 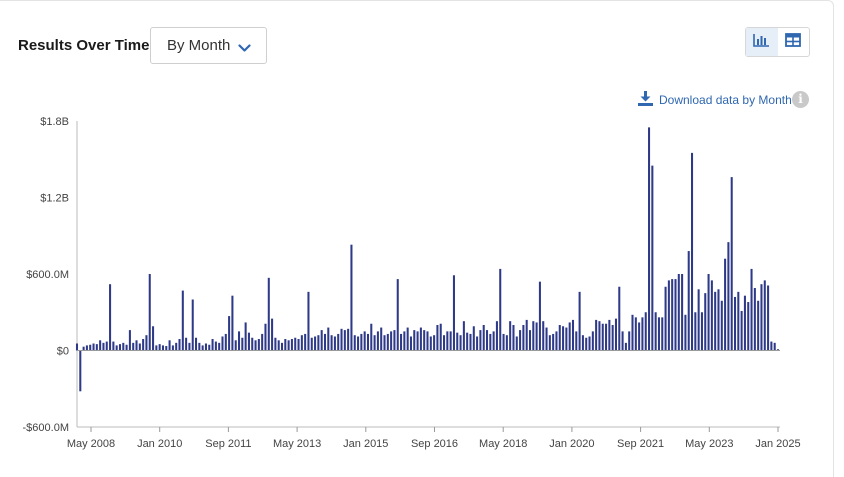 What do you see at coordinates (794, 42) in the screenshot?
I see `table-view-button` at bounding box center [794, 42].